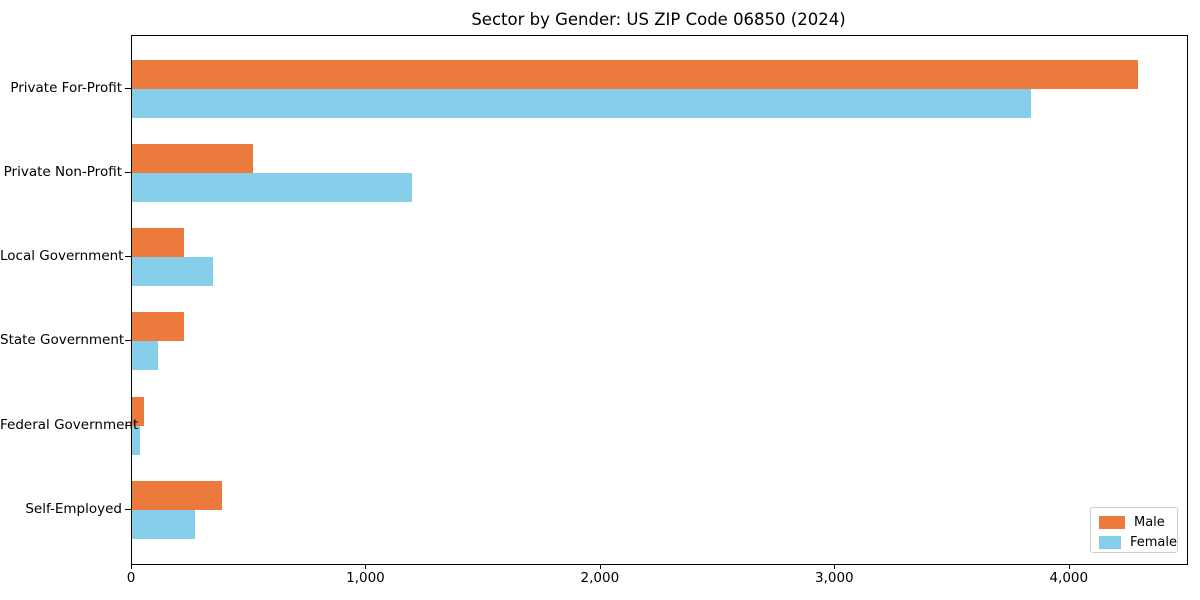  I want to click on bar-male-private-non-profit, so click(192, 158).